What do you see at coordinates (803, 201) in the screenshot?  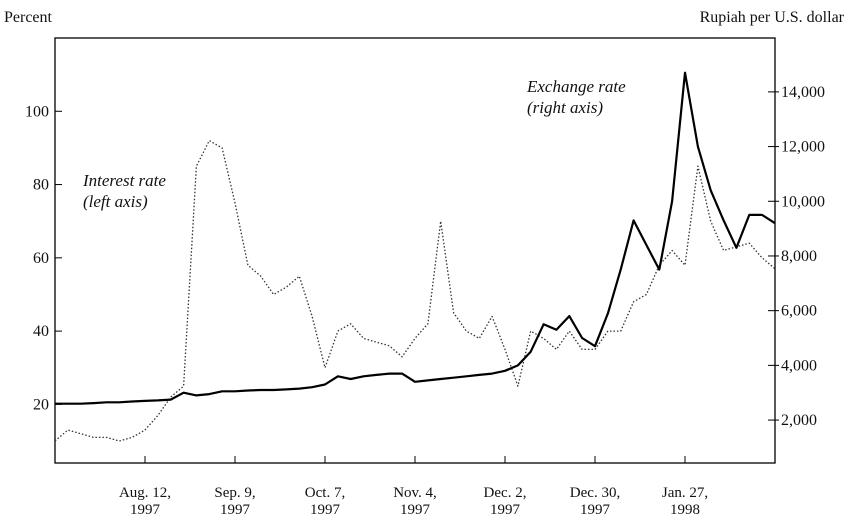 I see `y2-tick-label: 10,000` at bounding box center [803, 201].